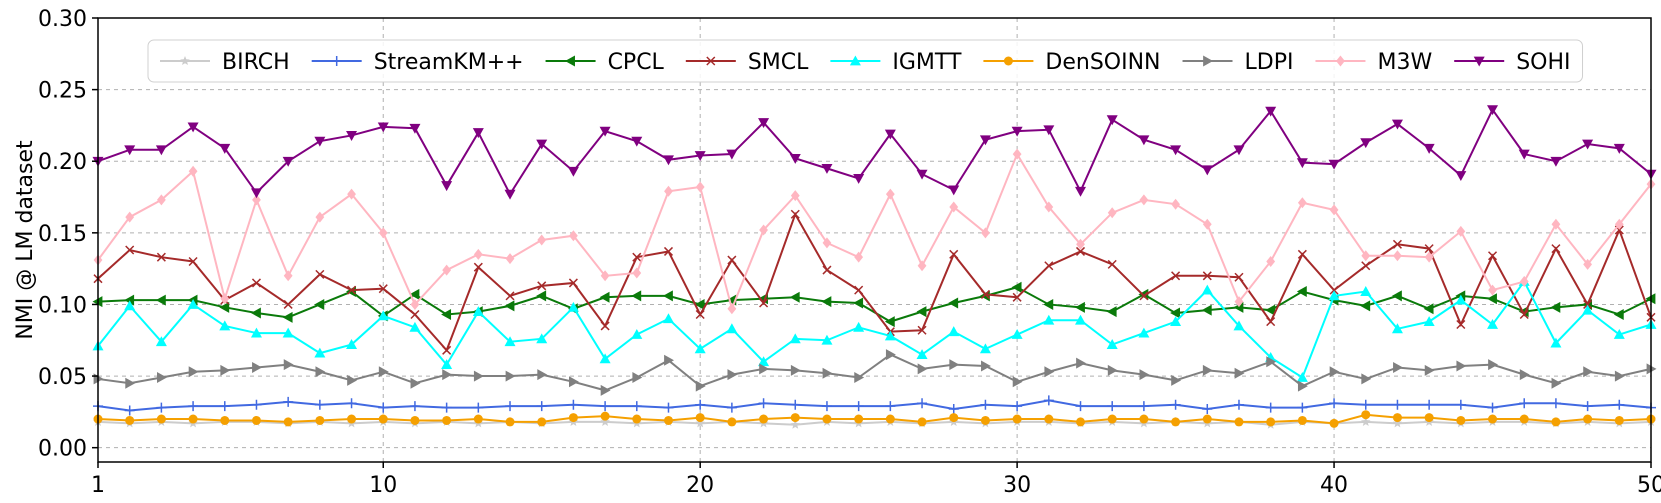 This screenshot has height=503, width=1661. Describe the element at coordinates (700, 423) in the screenshot. I see `data-point-birch` at that location.